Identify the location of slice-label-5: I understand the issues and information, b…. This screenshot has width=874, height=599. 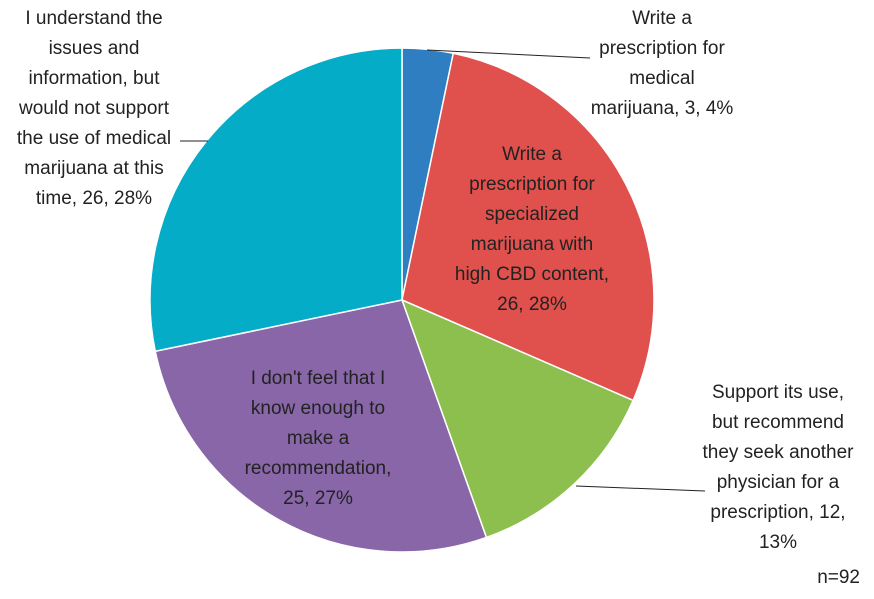
(94, 108).